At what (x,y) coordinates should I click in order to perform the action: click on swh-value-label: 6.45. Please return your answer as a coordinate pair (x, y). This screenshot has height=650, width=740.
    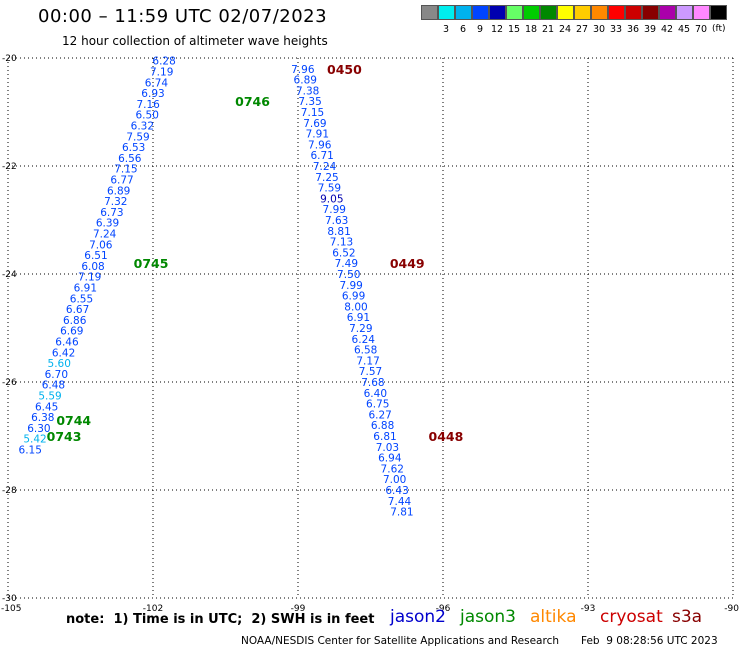
    Looking at the image, I should click on (46, 407).